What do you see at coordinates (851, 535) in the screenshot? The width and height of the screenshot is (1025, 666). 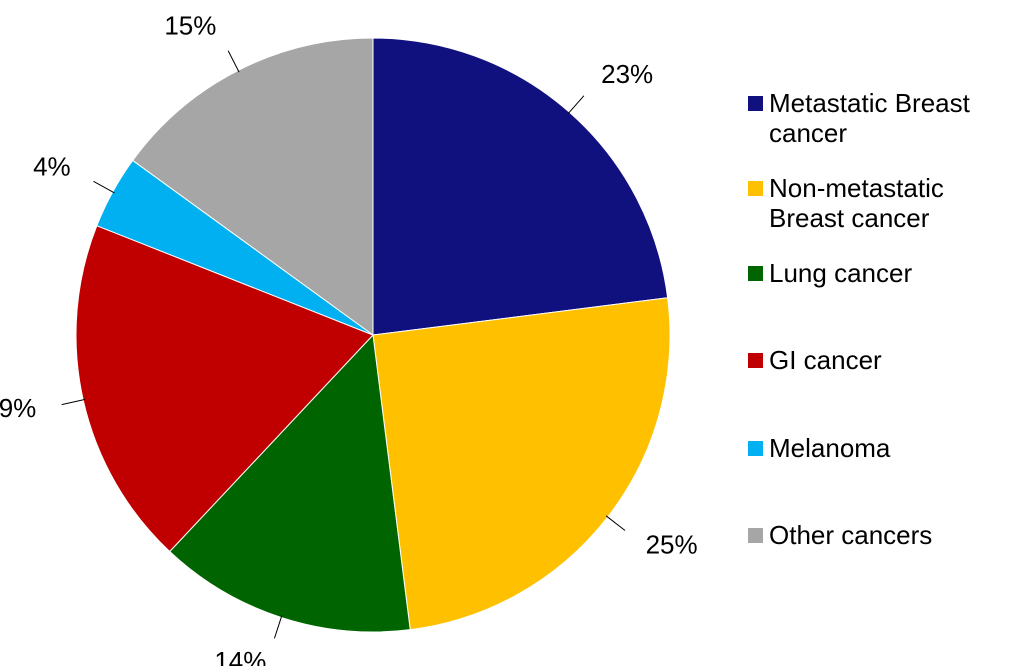 I see `legend-label: Other cancers` at bounding box center [851, 535].